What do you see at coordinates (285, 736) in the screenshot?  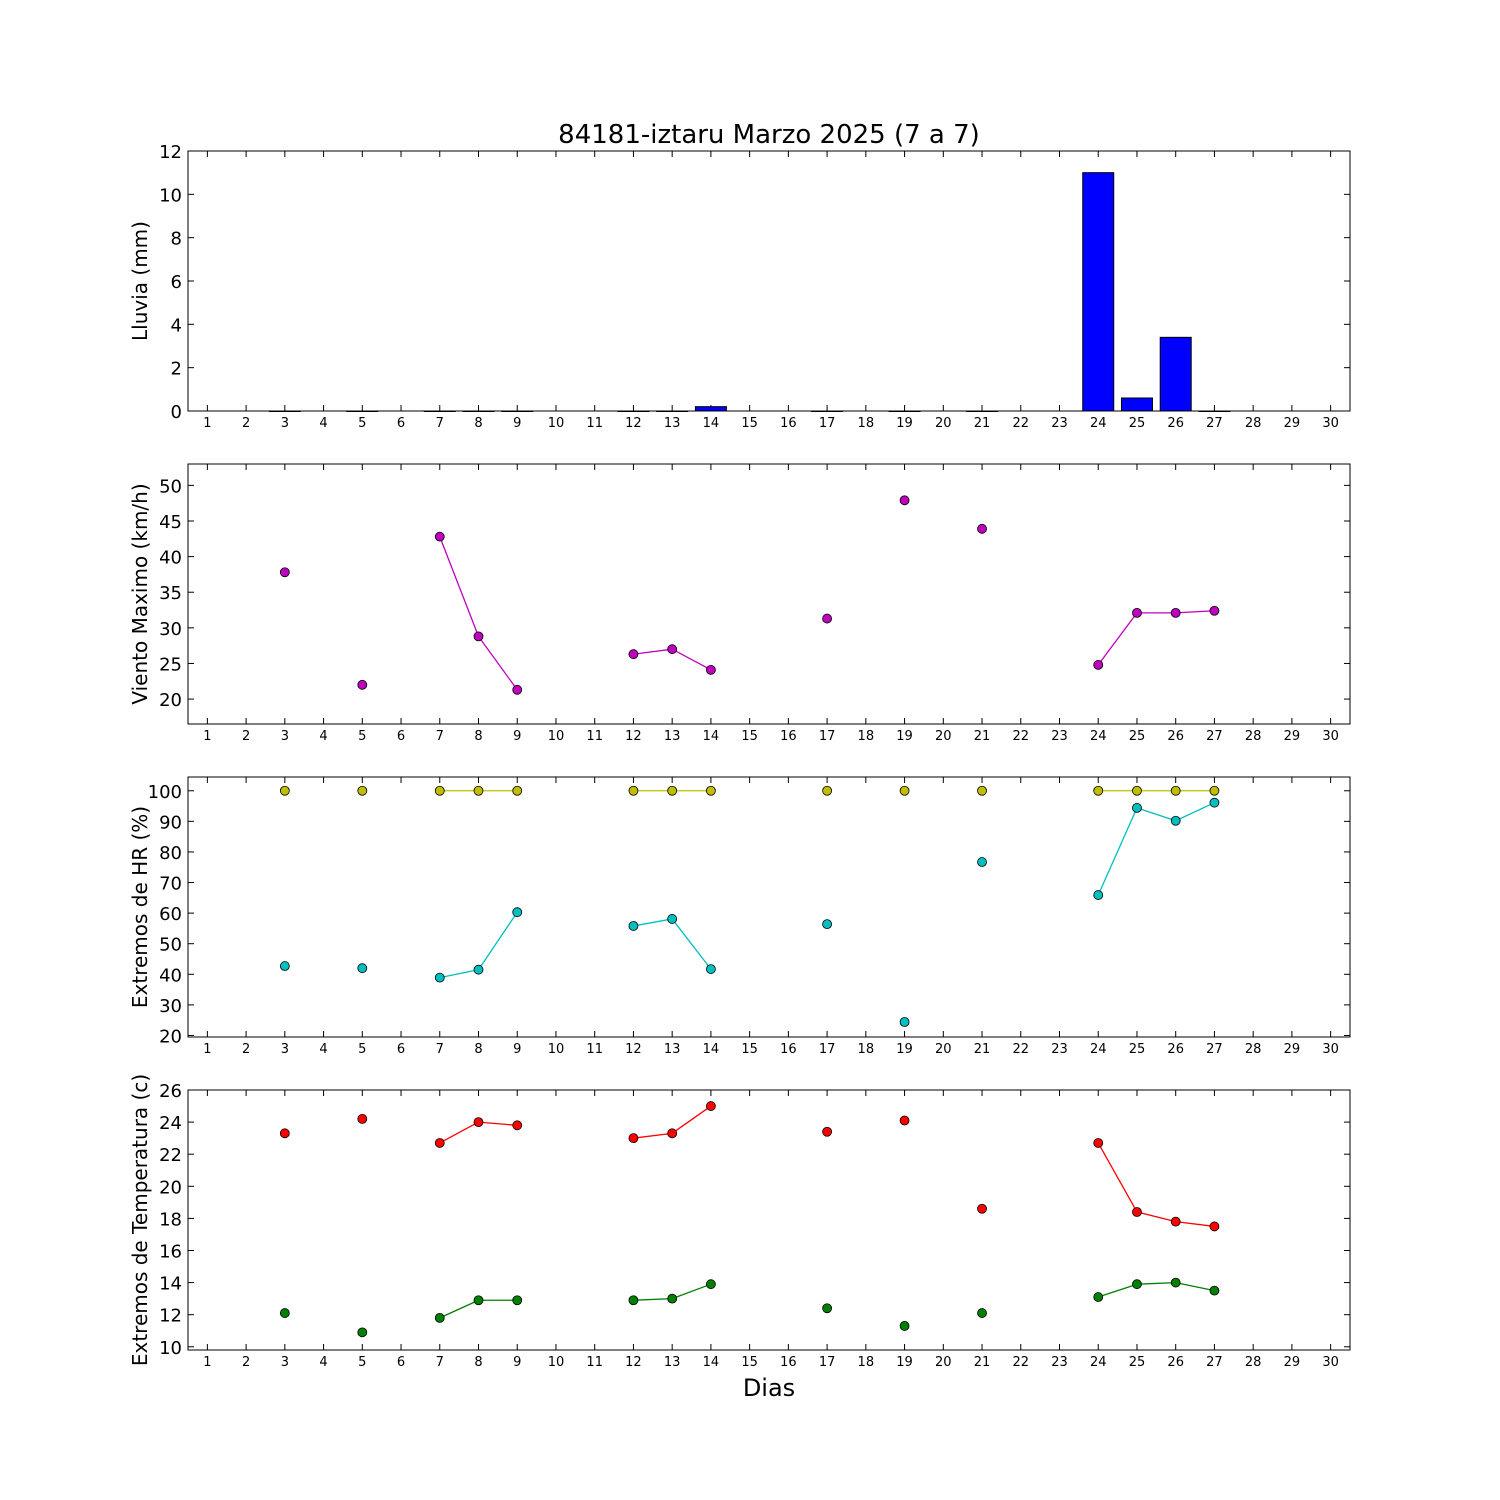 I see `x-tick-label: 3` at bounding box center [285, 736].